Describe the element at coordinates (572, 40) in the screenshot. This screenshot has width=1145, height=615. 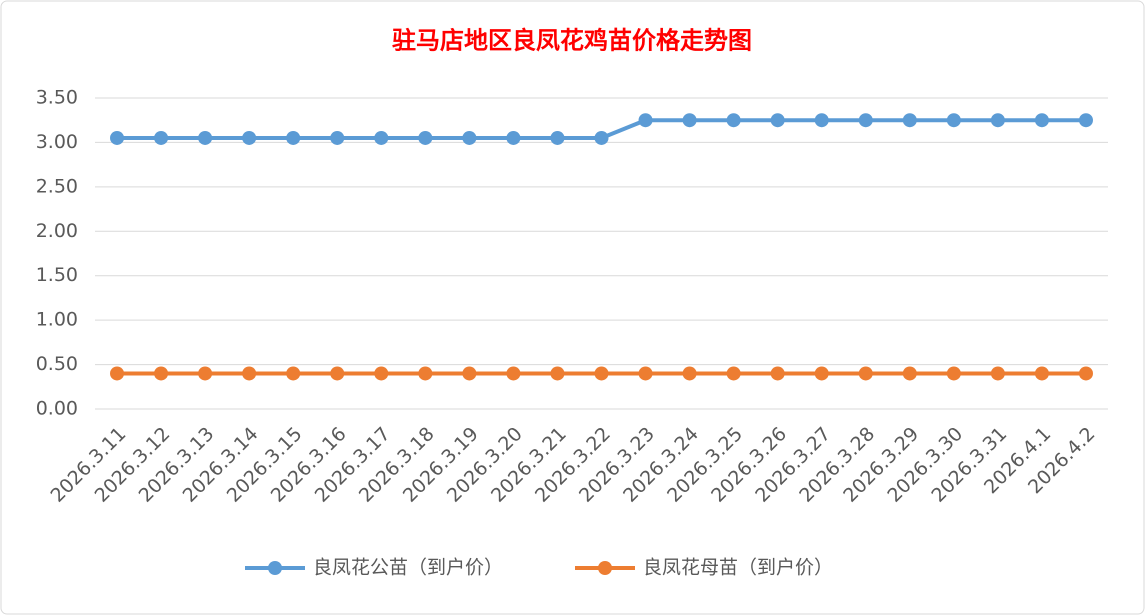
I see `chart-title: 驻马店地区良凤花鸡苗价格走势图` at that location.